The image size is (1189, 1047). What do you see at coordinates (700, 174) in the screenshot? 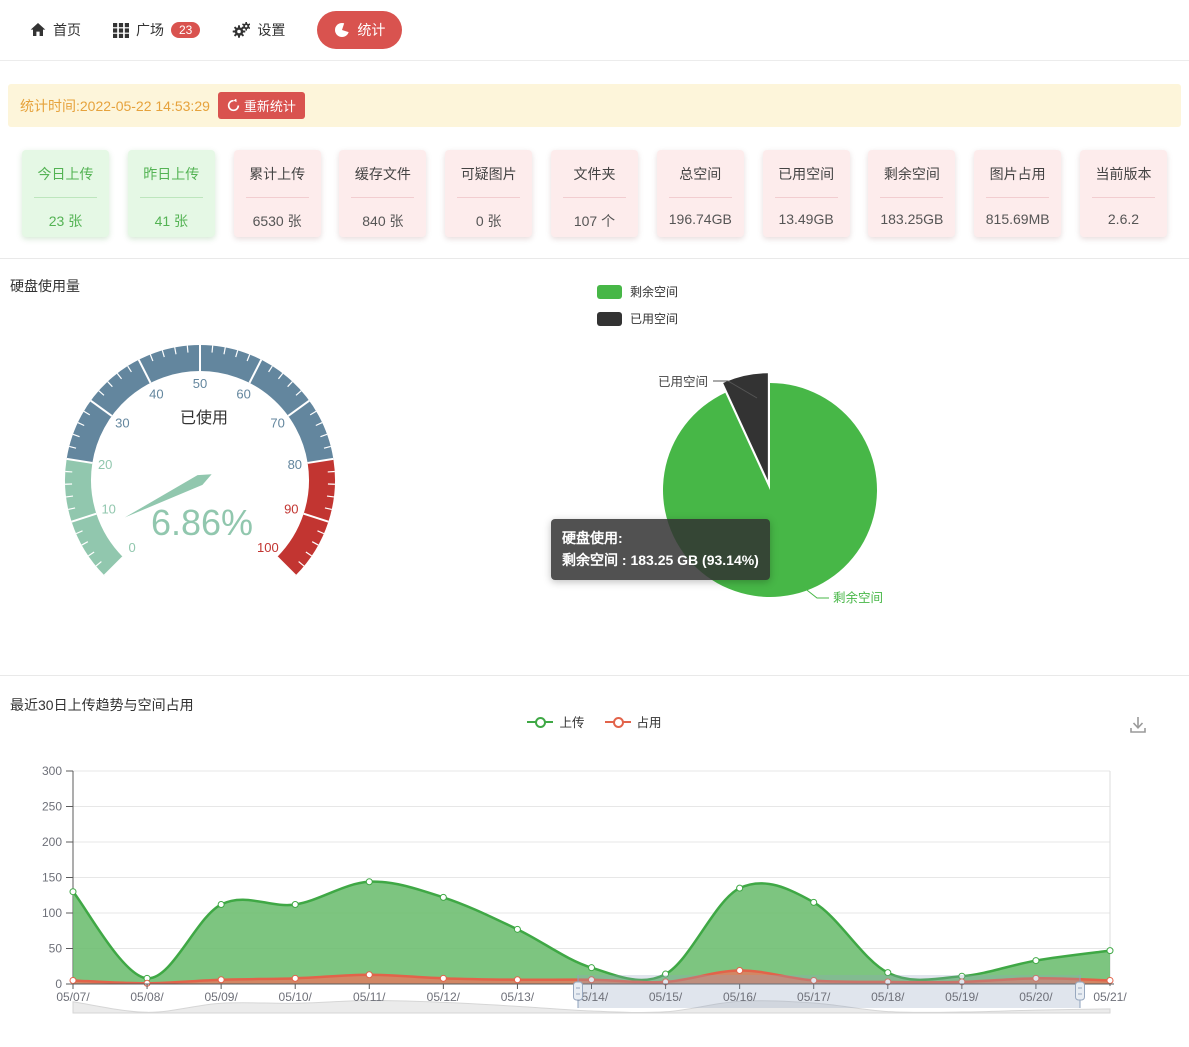
I see `stat-card-title: 总空间` at bounding box center [700, 174].